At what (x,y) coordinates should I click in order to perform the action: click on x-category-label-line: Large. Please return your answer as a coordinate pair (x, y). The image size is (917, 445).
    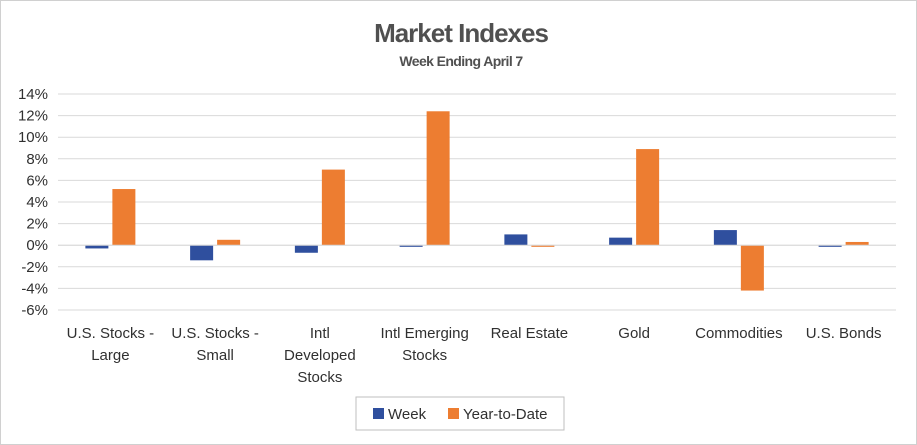
    Looking at the image, I should click on (110, 355).